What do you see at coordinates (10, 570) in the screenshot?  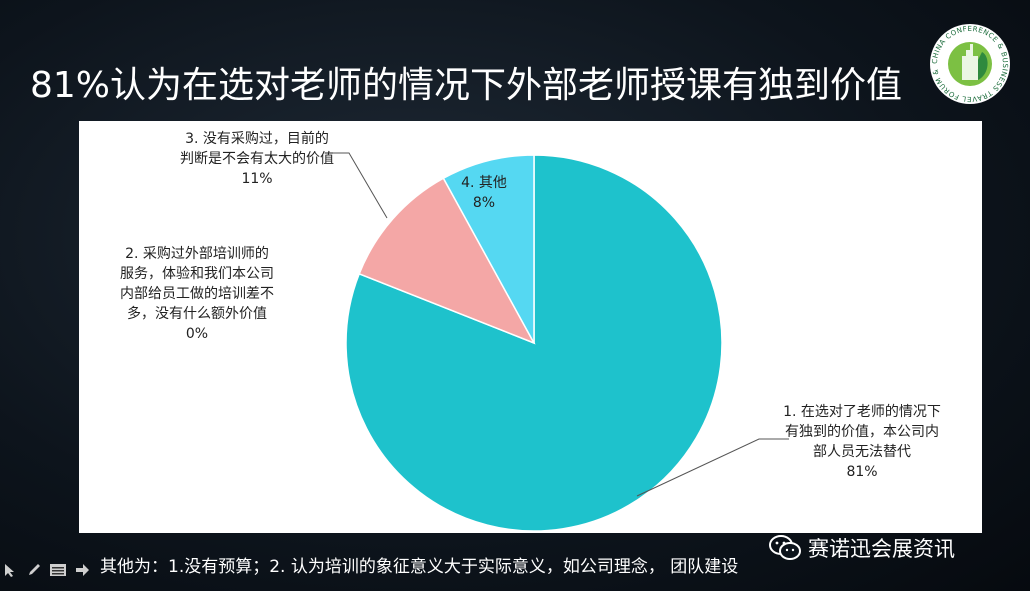 I see `pointer-icon` at bounding box center [10, 570].